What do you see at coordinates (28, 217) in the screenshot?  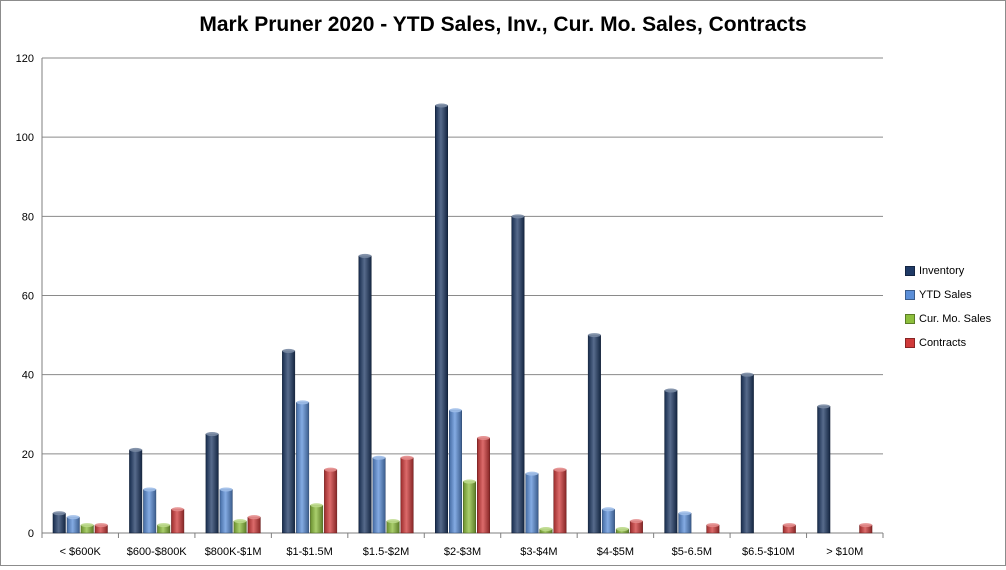 I see `y-tick-label: 80` at bounding box center [28, 217].